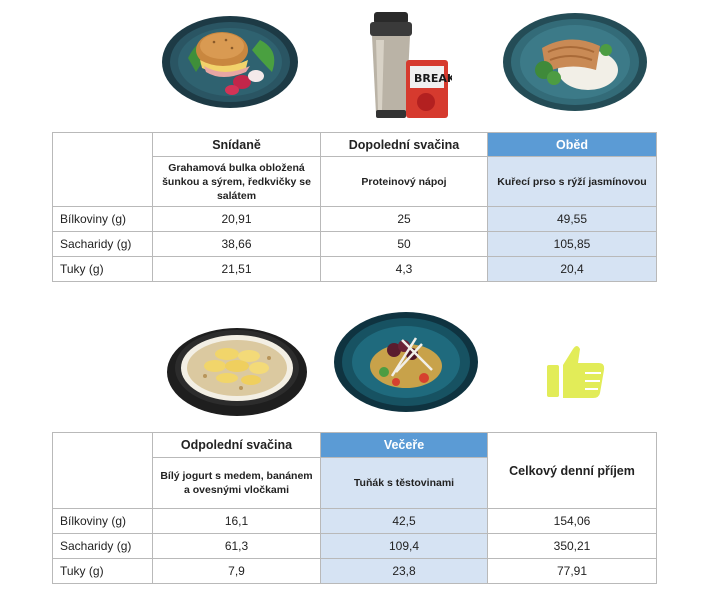  Describe the element at coordinates (576, 372) in the screenshot. I see `thumbs-up-icon` at that location.